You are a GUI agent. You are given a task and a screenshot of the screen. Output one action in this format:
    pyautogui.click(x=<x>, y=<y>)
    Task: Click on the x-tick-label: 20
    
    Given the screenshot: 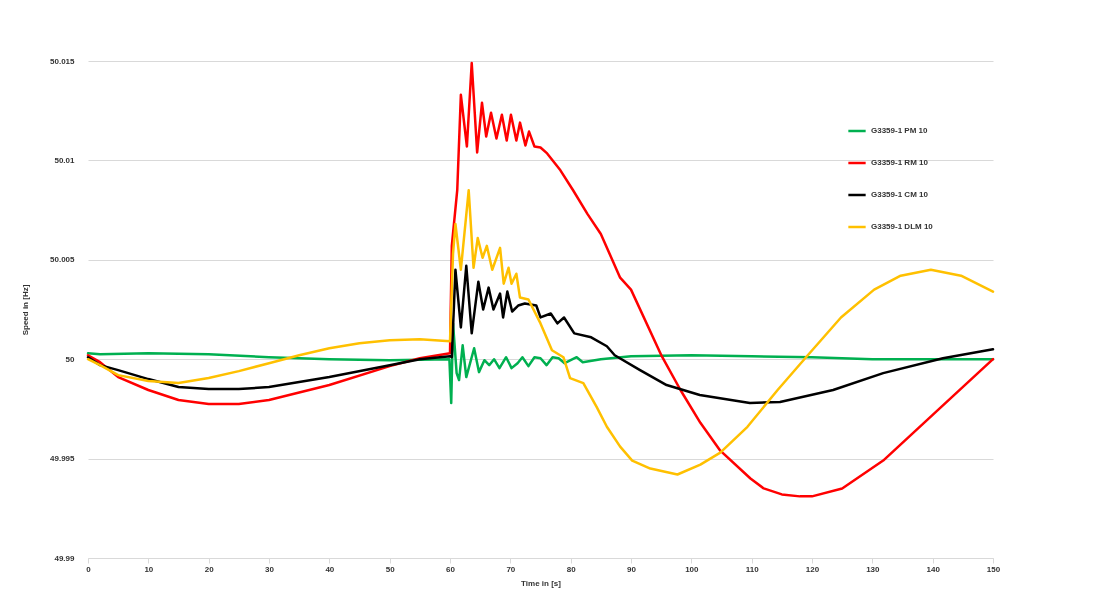 What is the action you would take?
    pyautogui.click(x=209, y=569)
    